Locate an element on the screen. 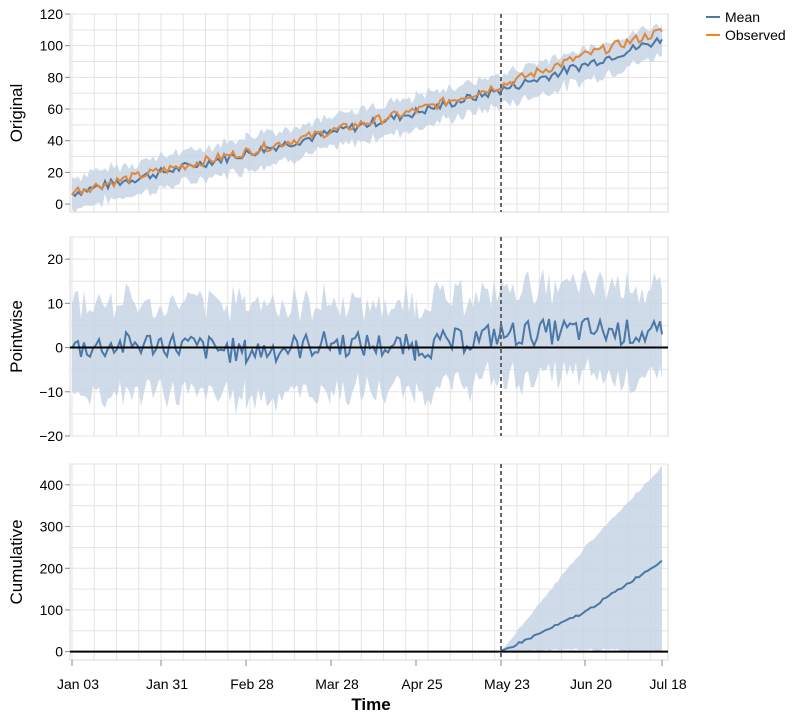 The height and width of the screenshot is (717, 800). y-tick-label: 200 is located at coordinates (52, 568).